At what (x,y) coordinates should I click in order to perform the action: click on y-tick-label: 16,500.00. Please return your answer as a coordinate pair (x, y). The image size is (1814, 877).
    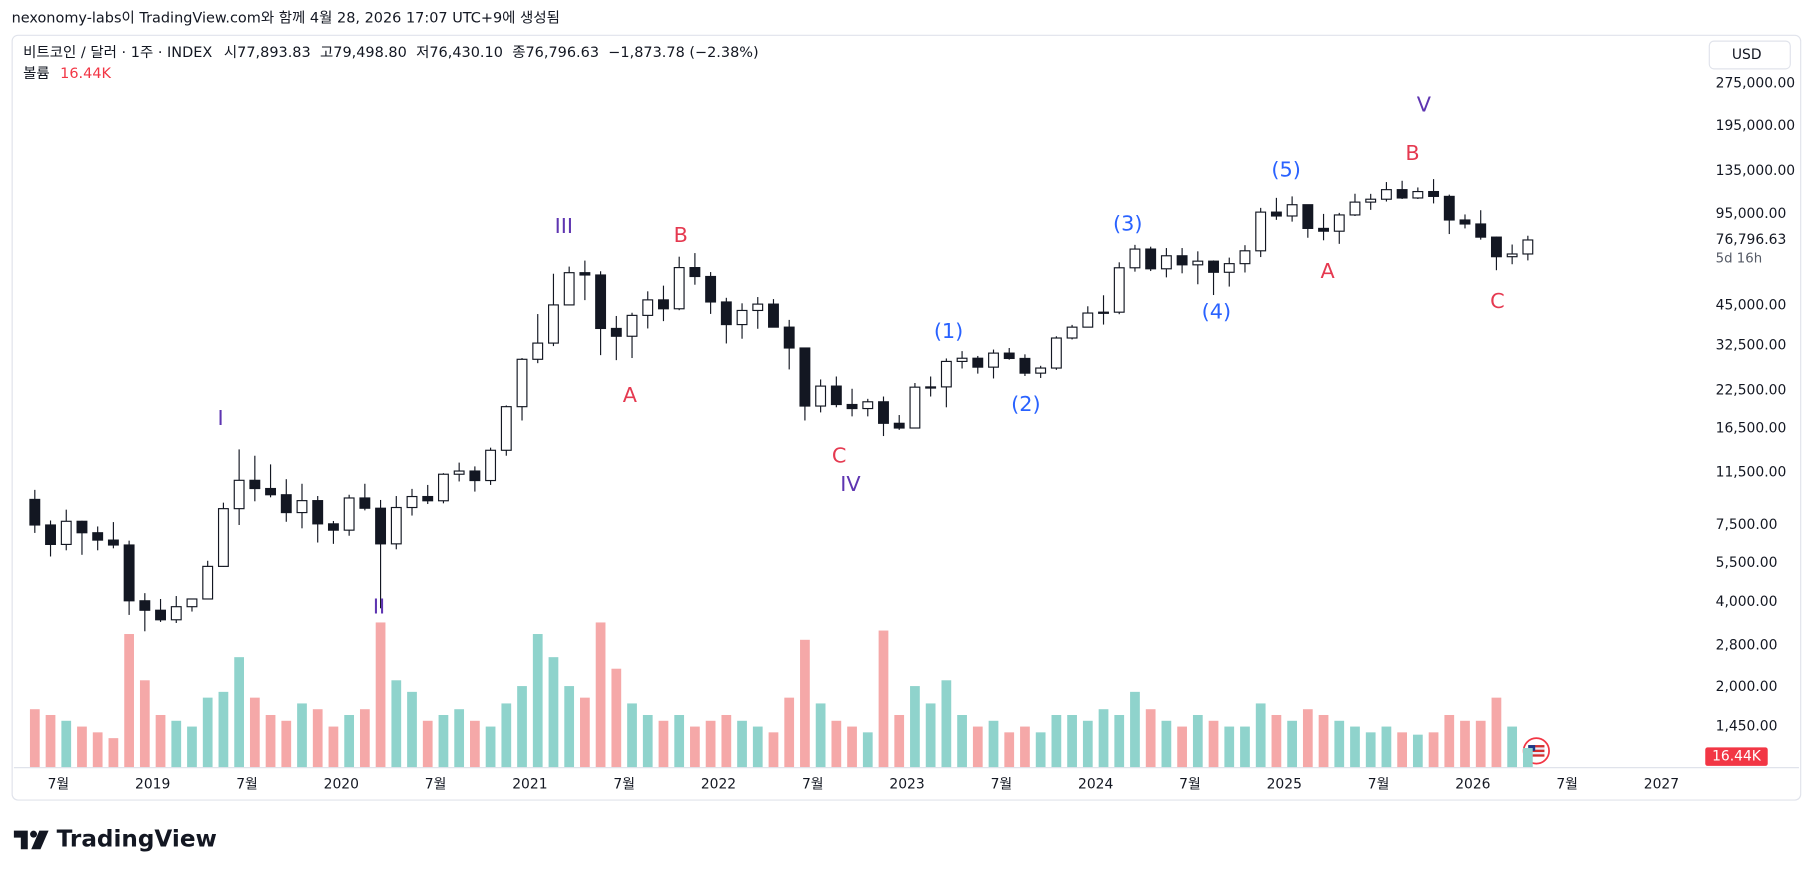
    Looking at the image, I should click on (1751, 428).